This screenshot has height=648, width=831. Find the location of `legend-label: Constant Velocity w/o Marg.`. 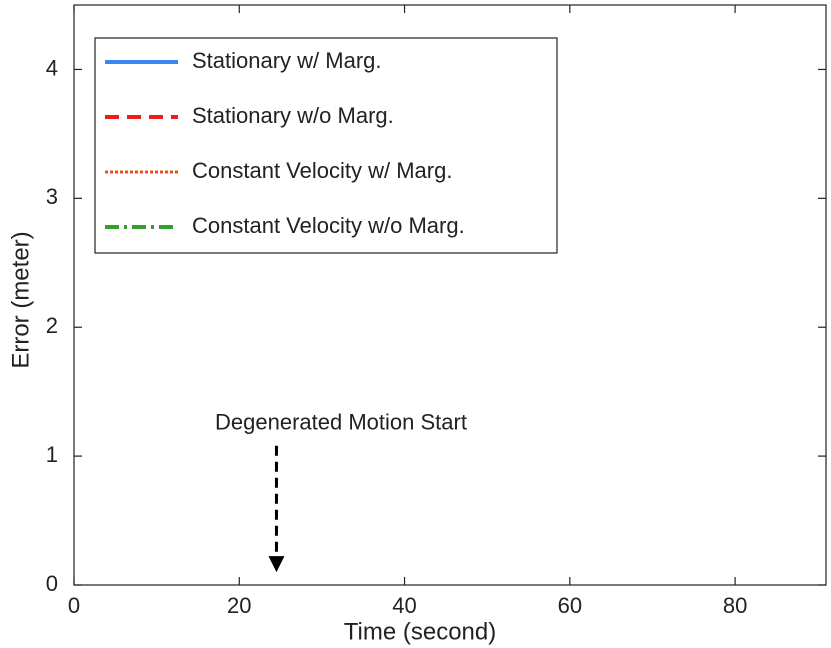

legend-label: Constant Velocity w/o Marg. is located at coordinates (328, 225).